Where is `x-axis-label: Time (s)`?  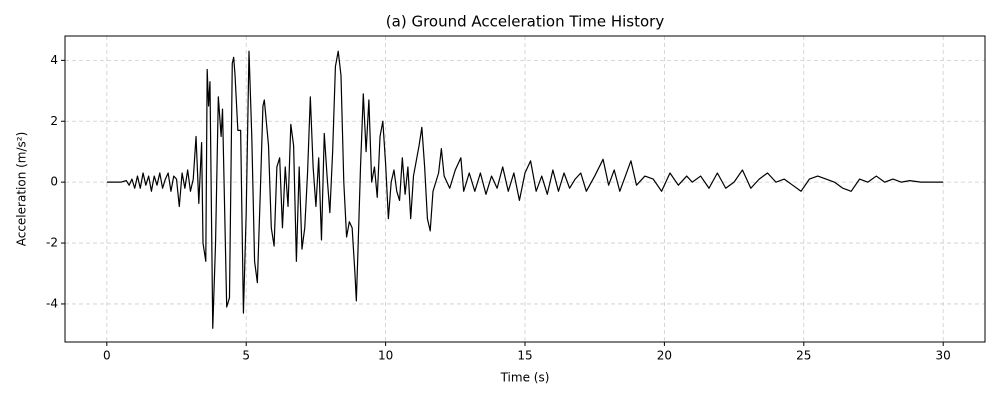 x-axis-label: Time (s) is located at coordinates (525, 378).